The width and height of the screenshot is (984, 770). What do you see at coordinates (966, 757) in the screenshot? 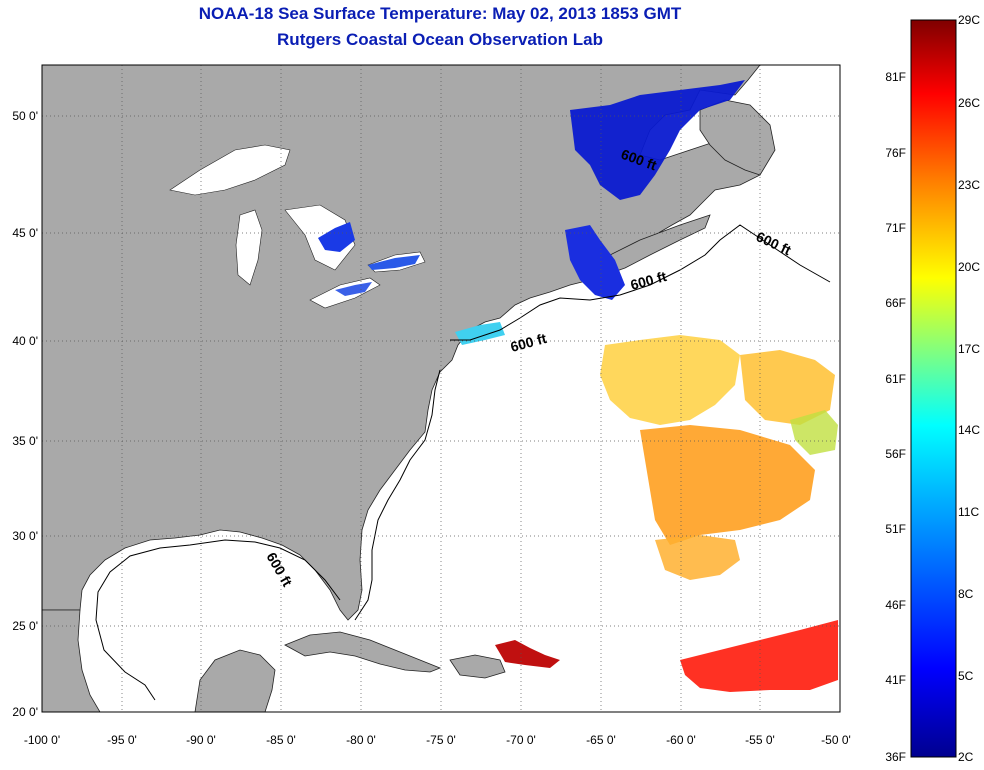
I see `celsius-label: 2C` at bounding box center [966, 757].